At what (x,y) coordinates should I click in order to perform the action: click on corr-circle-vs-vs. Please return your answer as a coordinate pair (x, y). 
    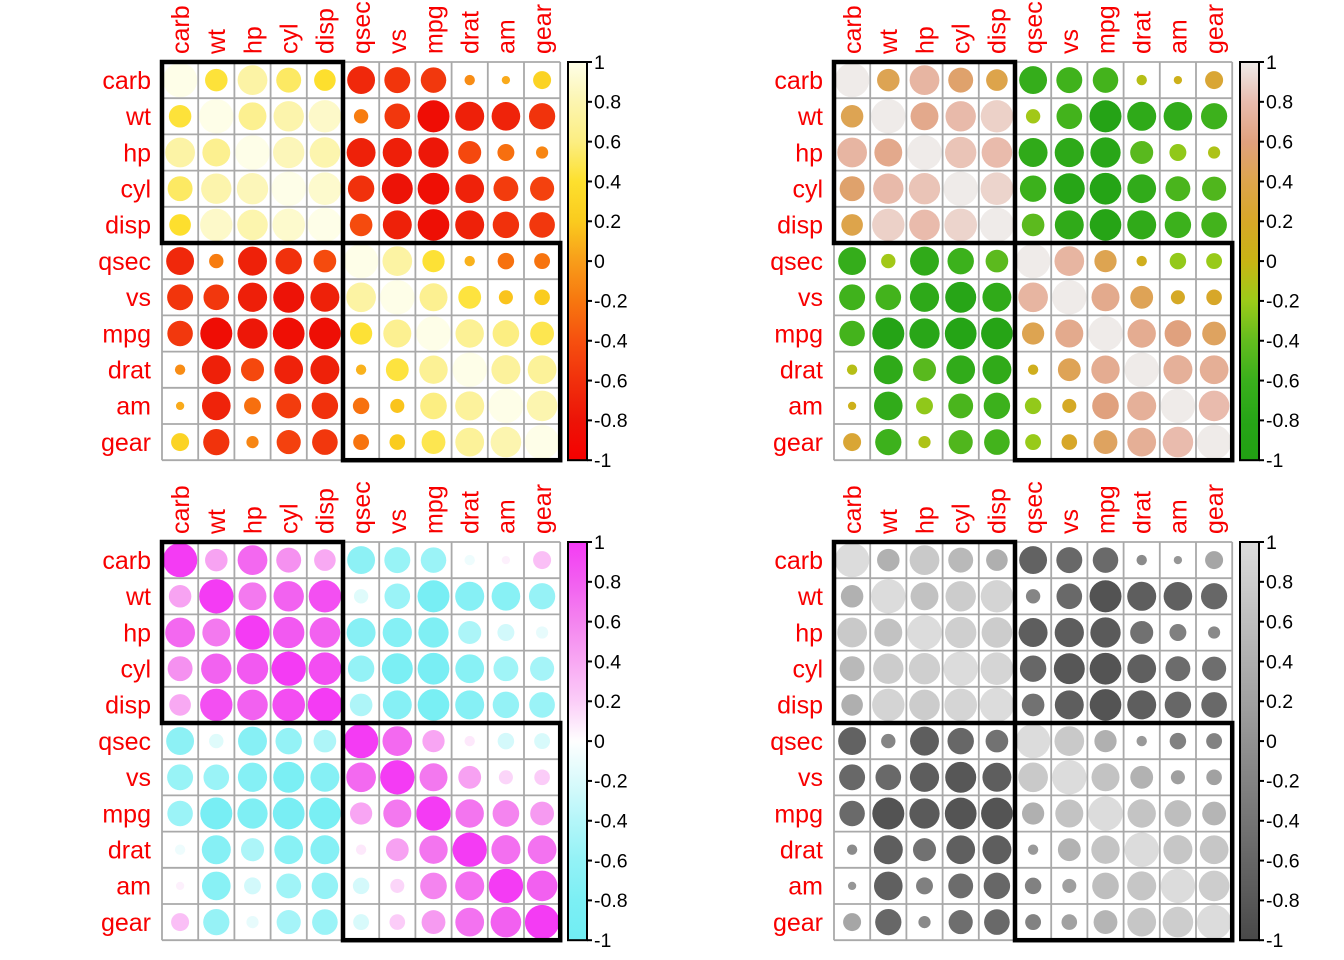
    Looking at the image, I should click on (1069, 297).